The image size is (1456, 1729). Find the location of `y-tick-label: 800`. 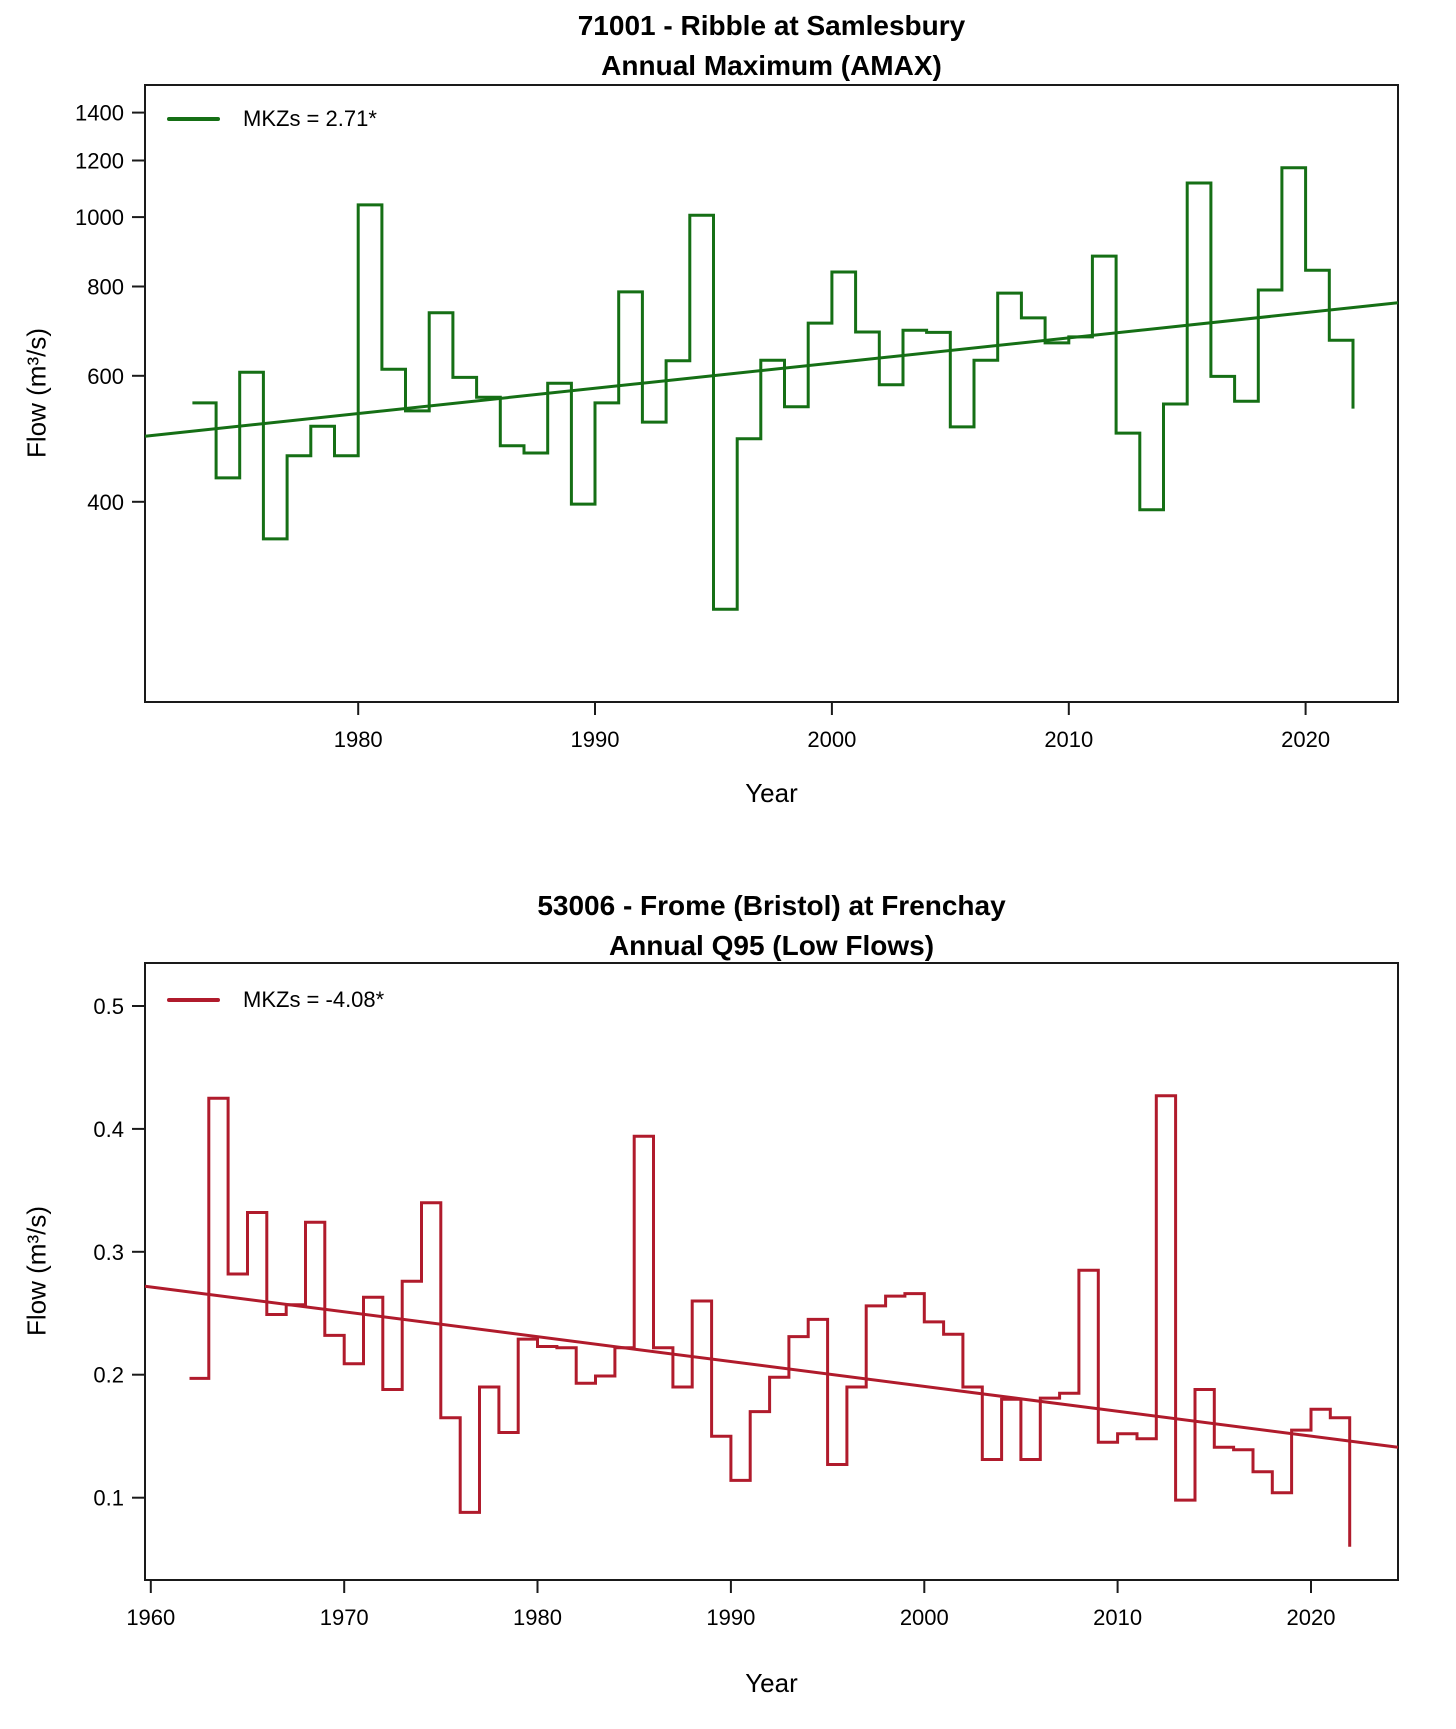

y-tick-label: 800 is located at coordinates (105, 287).